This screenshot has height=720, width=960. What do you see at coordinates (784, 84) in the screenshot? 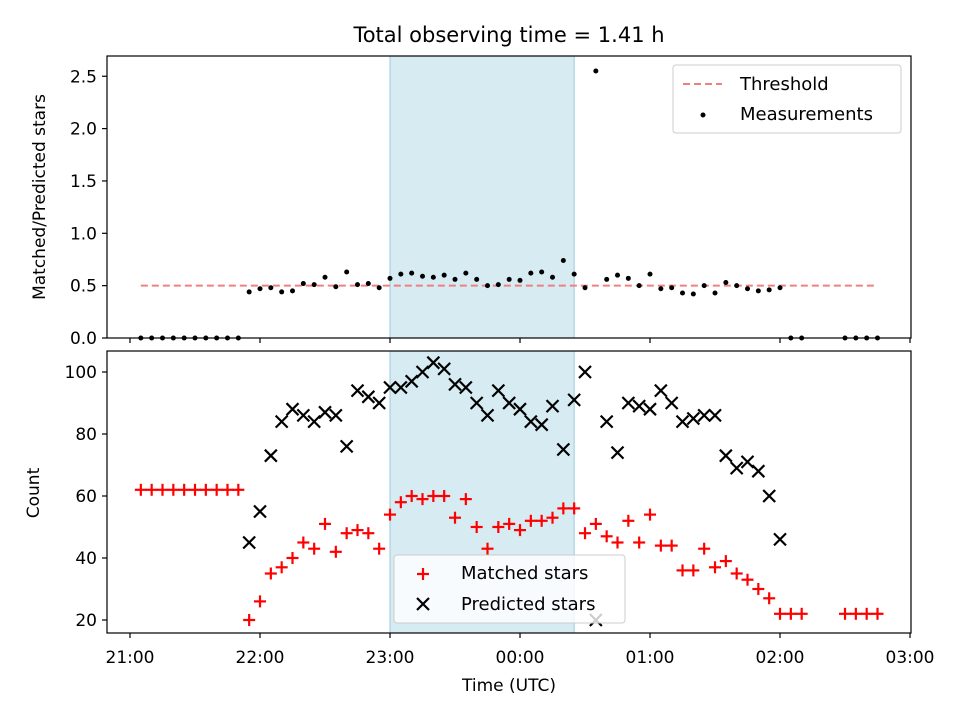
I see `legend-threshold-label: Threshold` at bounding box center [784, 84].